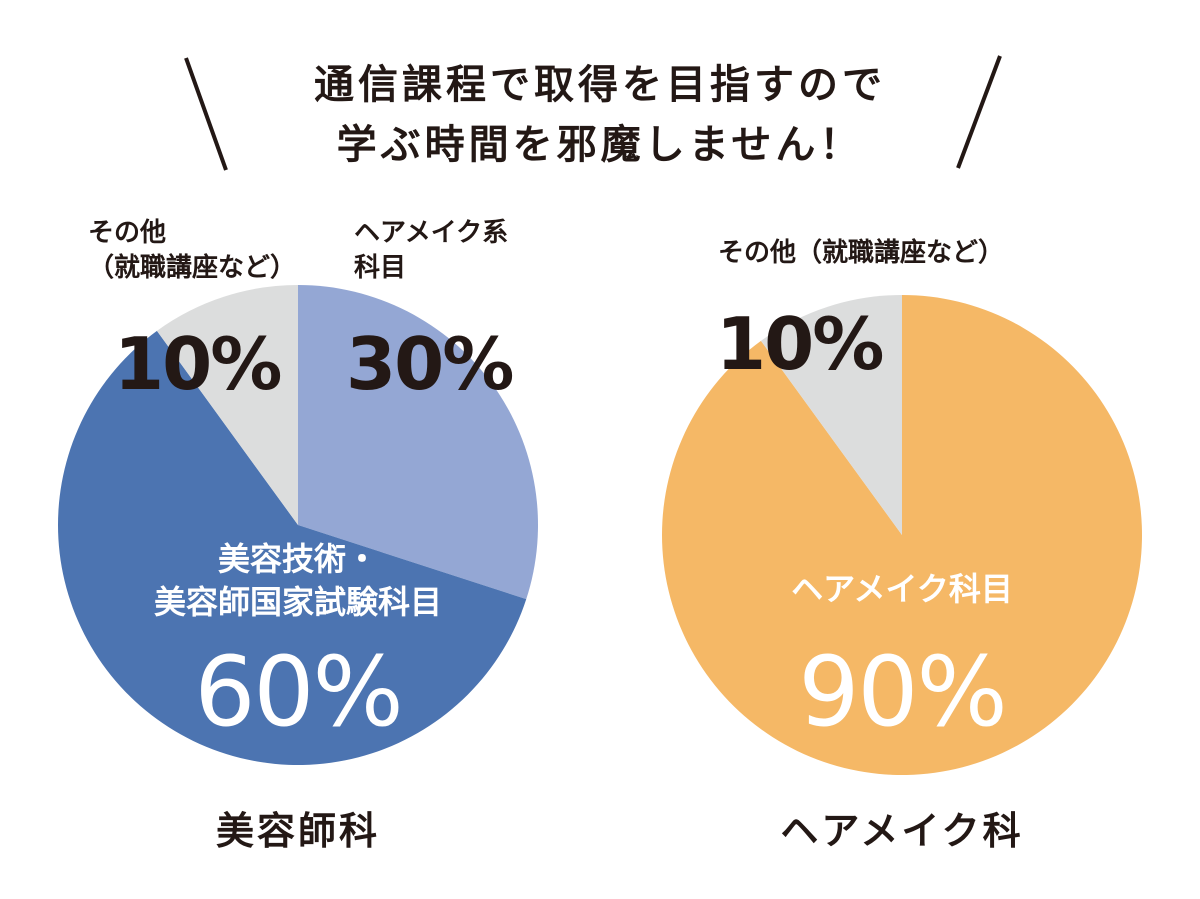 The width and height of the screenshot is (1200, 899). What do you see at coordinates (380, 268) in the screenshot?
I see `slice-label-line: 科目` at bounding box center [380, 268].